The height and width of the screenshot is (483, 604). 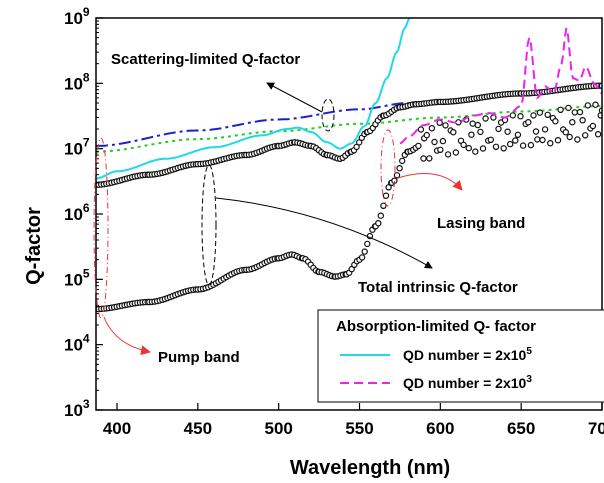 What do you see at coordinates (268, 123) in the screenshot?
I see `series-scattering-blue` at bounding box center [268, 123].